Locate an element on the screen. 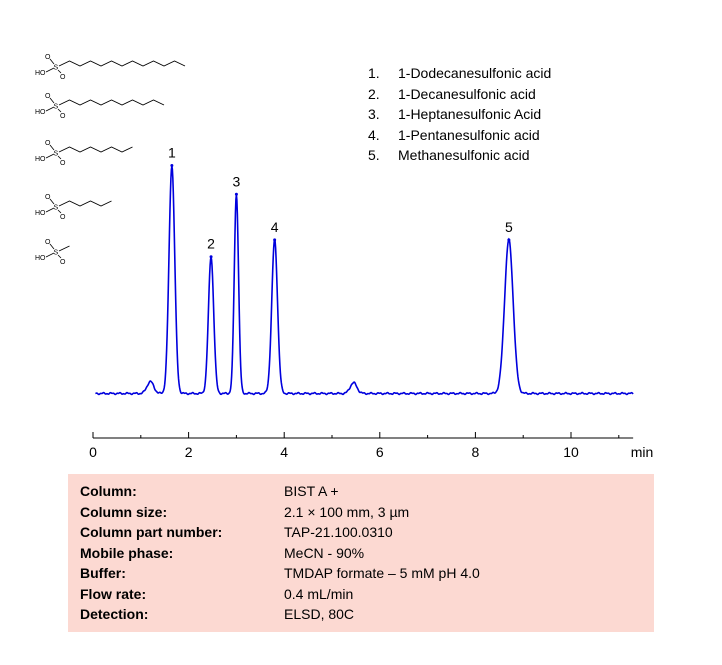  peak-labels: 1 2 3 4 5 is located at coordinates (340, 202).